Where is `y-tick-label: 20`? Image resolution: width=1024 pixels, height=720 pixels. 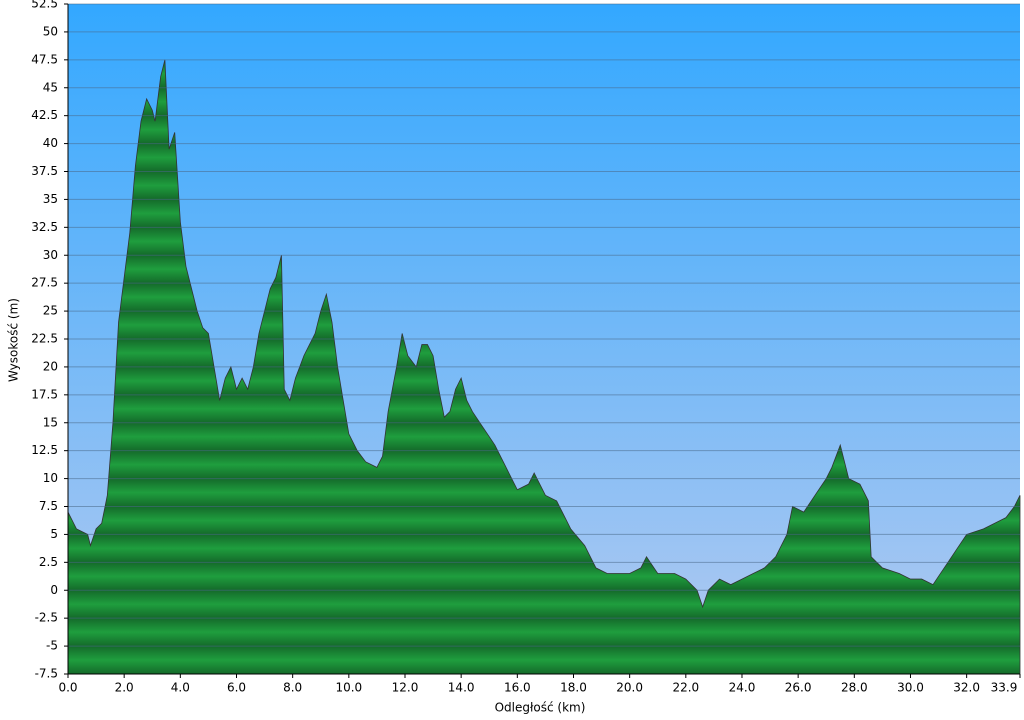 y-tick-label: 20 is located at coordinates (50, 366).